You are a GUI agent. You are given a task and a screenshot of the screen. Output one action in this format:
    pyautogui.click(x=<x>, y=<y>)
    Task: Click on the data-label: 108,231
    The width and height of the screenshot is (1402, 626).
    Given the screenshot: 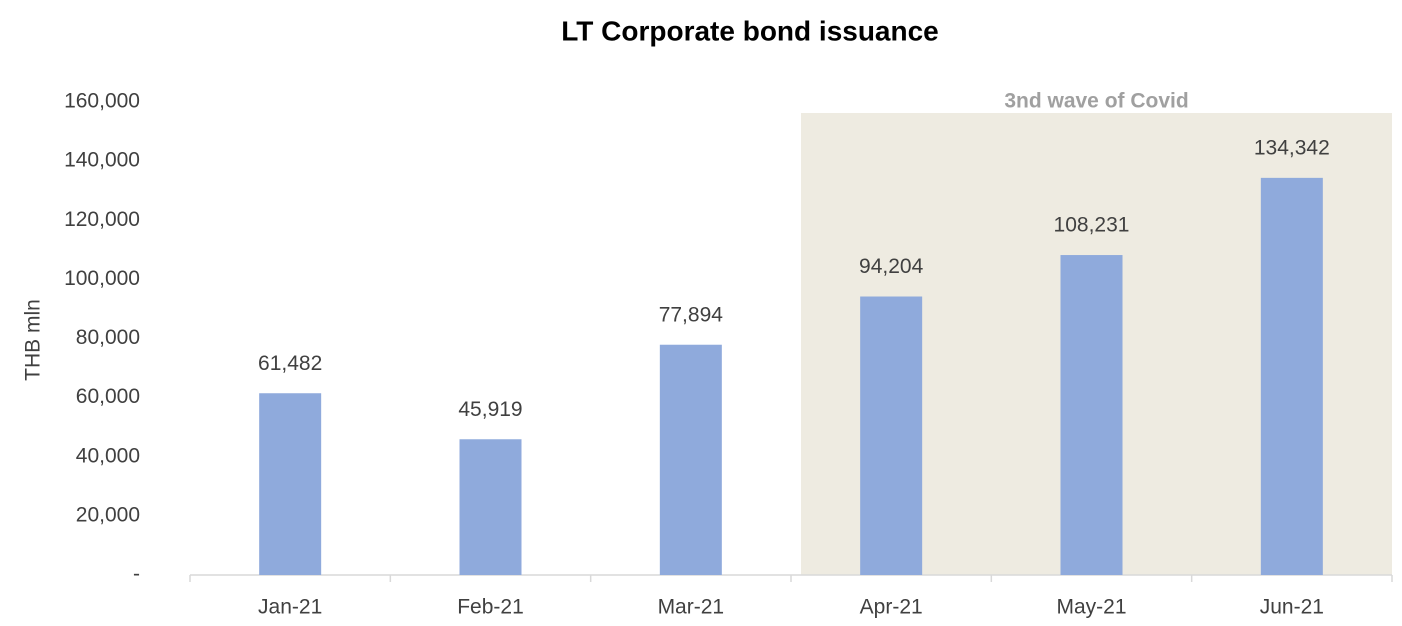 What is the action you would take?
    pyautogui.click(x=1092, y=225)
    